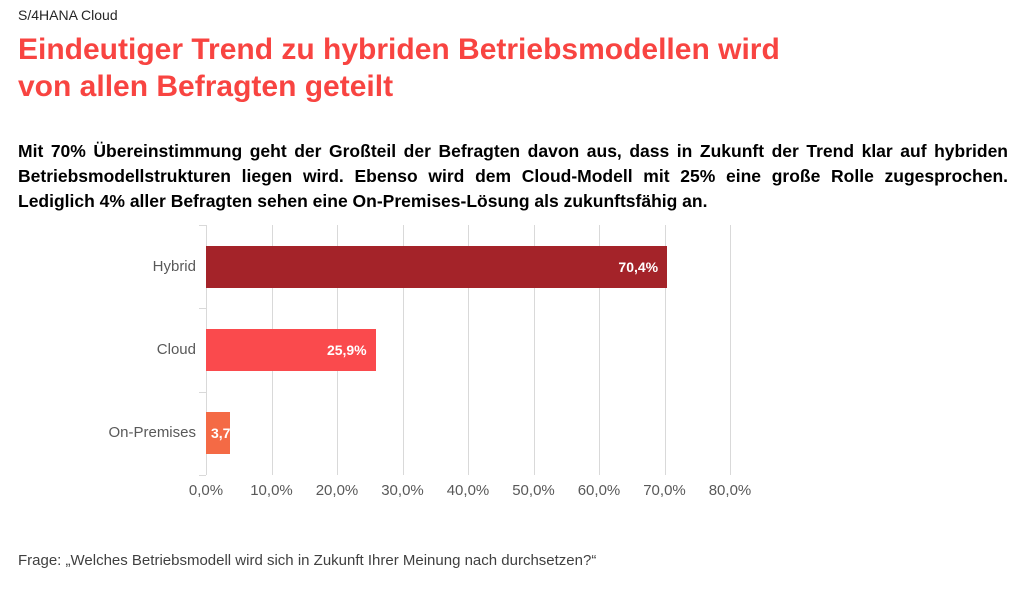 The width and height of the screenshot is (1024, 589). I want to click on value-label-on-premises: 3,7%, so click(221, 433).